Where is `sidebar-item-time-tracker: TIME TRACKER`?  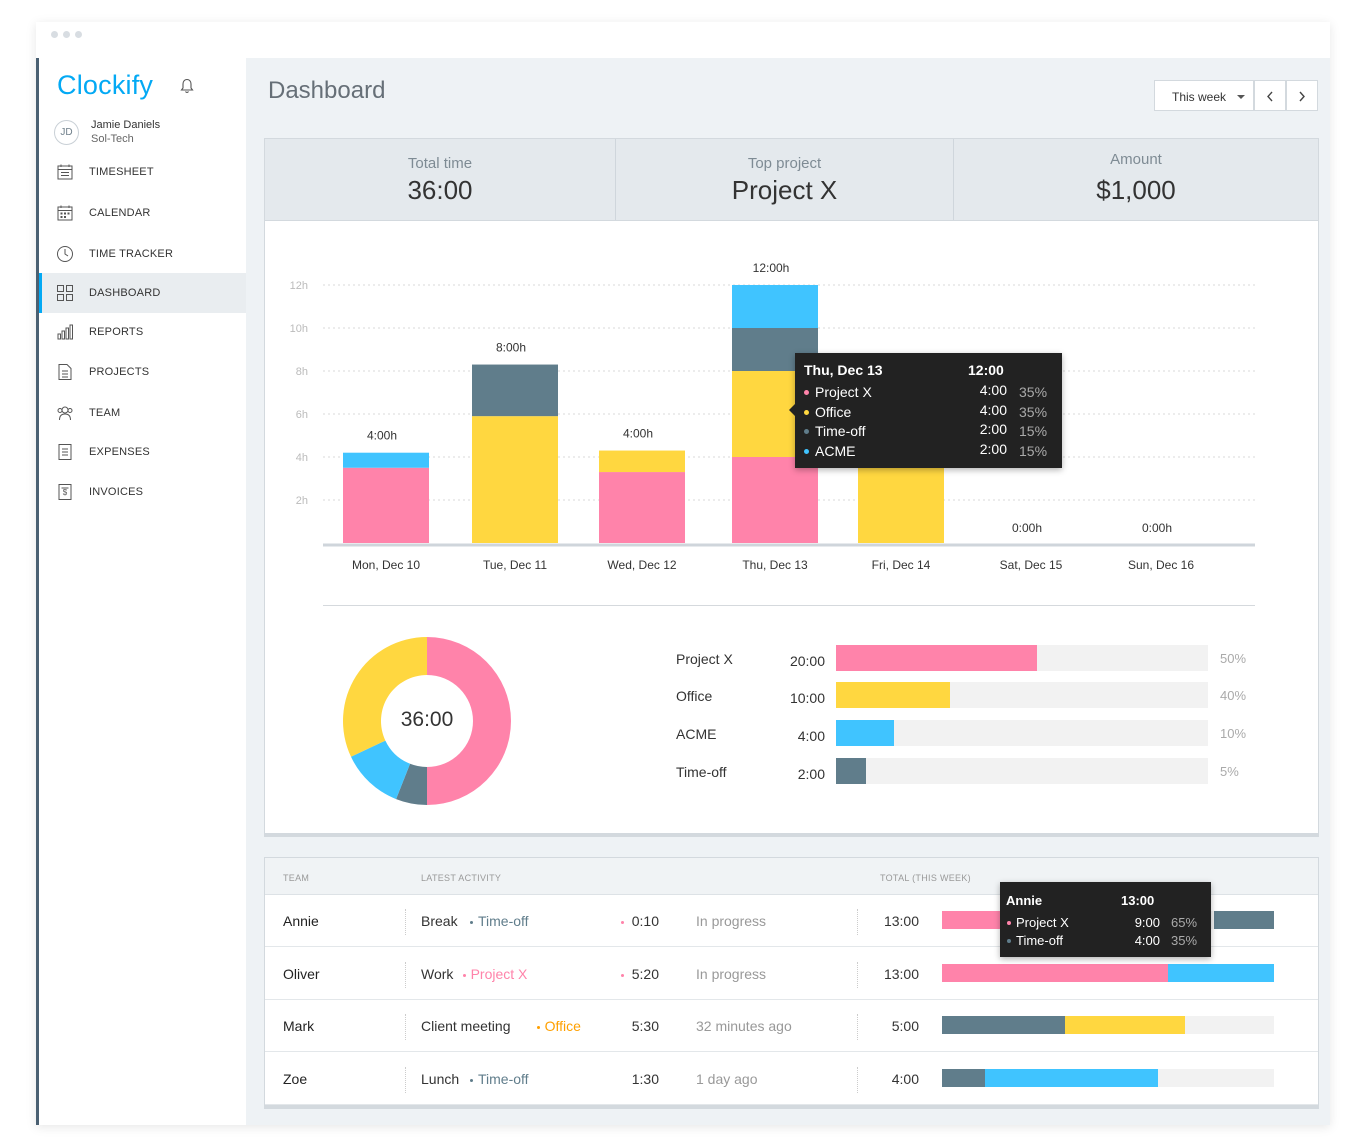
sidebar-item-time-tracker: TIME TRACKER is located at coordinates (142, 254).